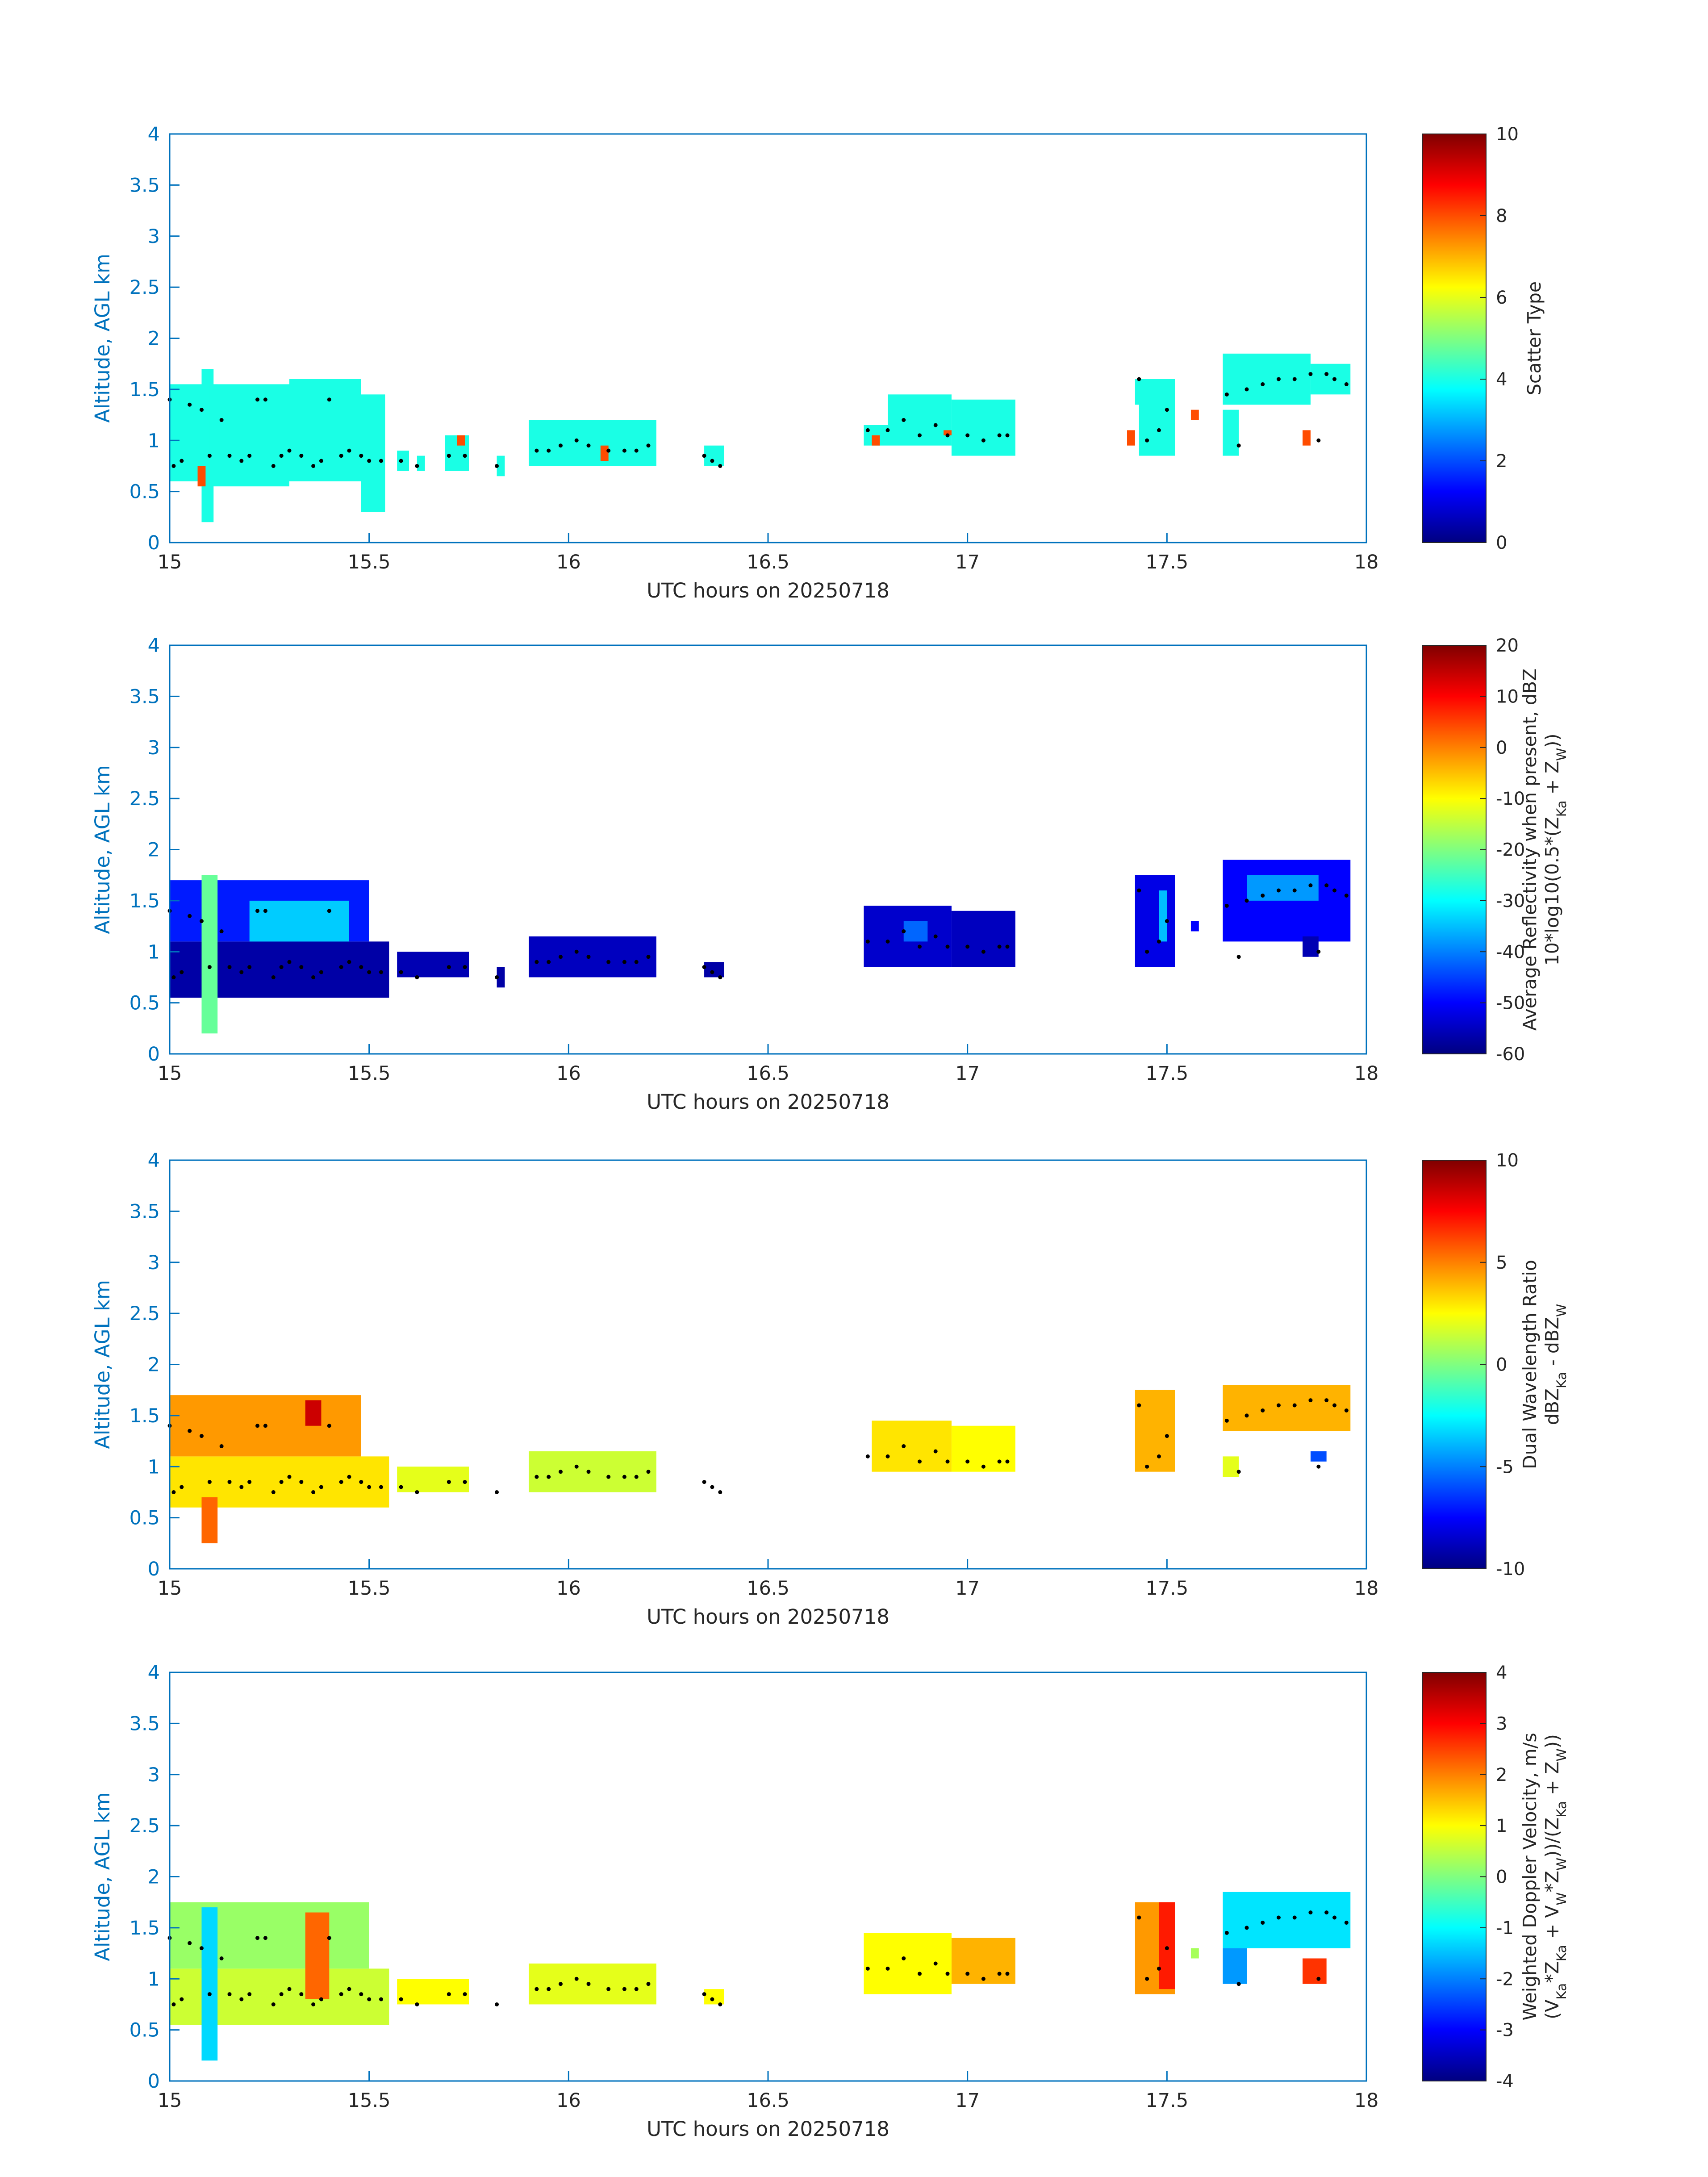 The image size is (1708, 2177). I want to click on y-tick-label: 4, so click(154, 134).